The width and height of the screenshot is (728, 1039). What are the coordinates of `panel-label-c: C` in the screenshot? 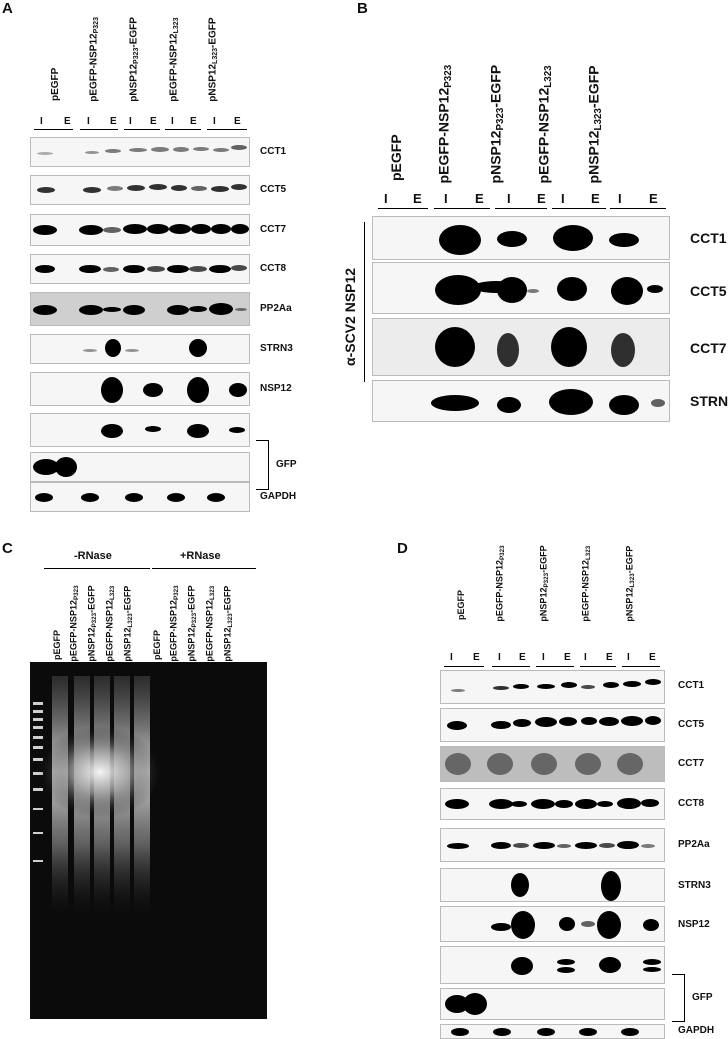 It's located at (7, 548).